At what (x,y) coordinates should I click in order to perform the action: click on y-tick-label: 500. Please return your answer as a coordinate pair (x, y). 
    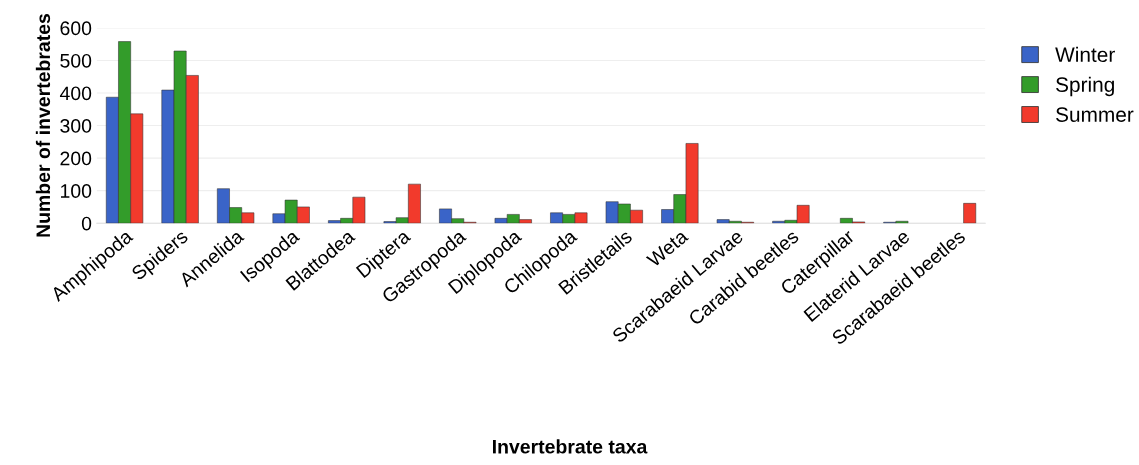
    Looking at the image, I should click on (76, 60).